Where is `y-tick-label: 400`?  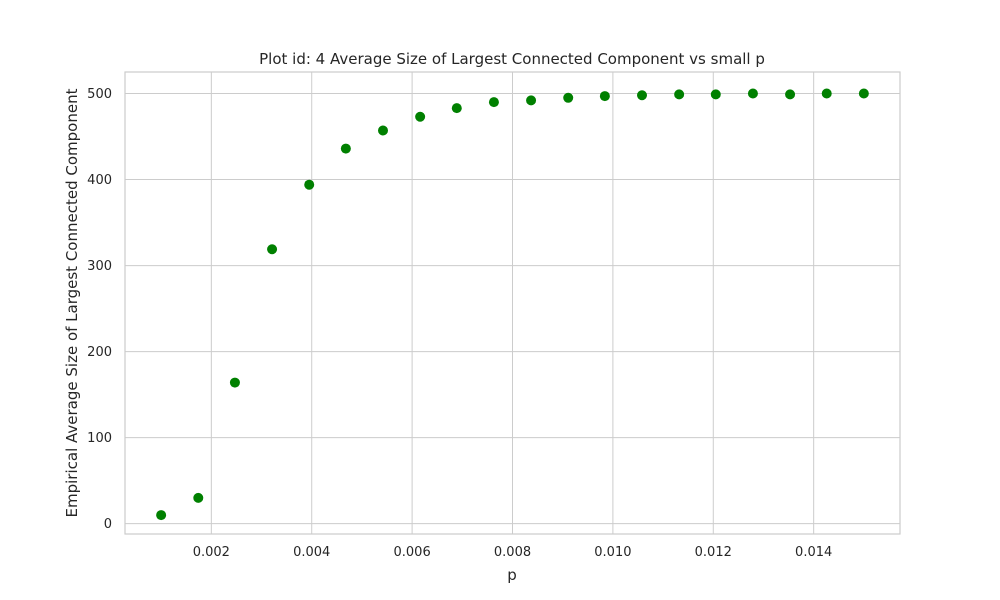 y-tick-label: 400 is located at coordinates (99, 180).